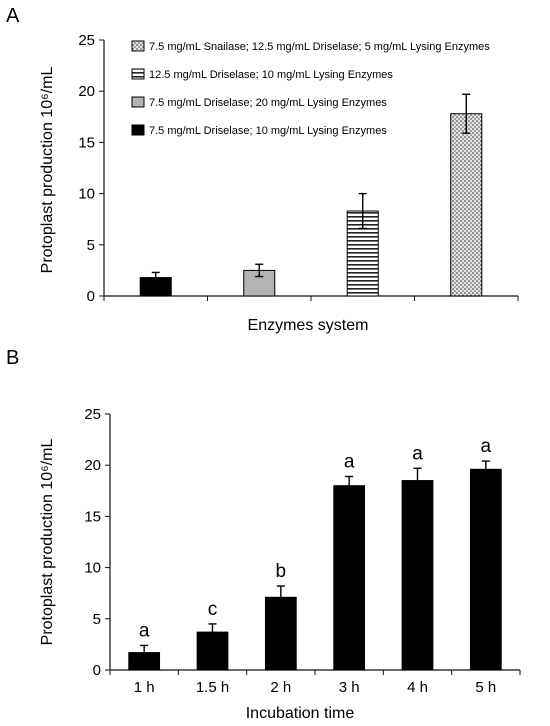 The height and width of the screenshot is (726, 550). What do you see at coordinates (13, 16) in the screenshot?
I see `panel-a-label: A` at bounding box center [13, 16].